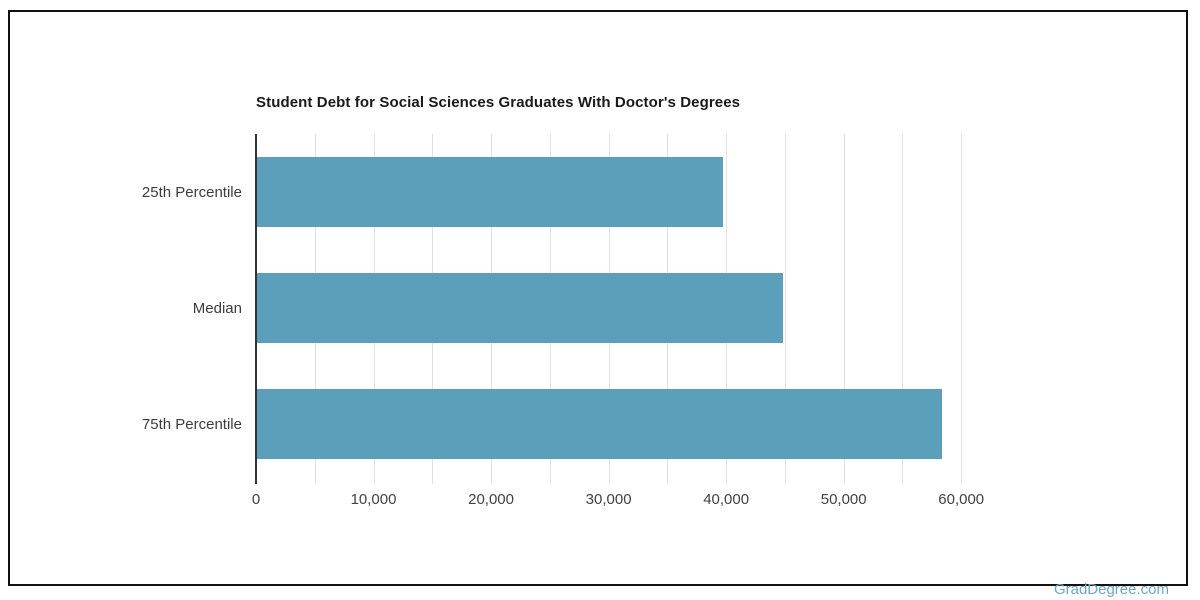  What do you see at coordinates (491, 499) in the screenshot?
I see `x-tick-label-20000: 20,000` at bounding box center [491, 499].